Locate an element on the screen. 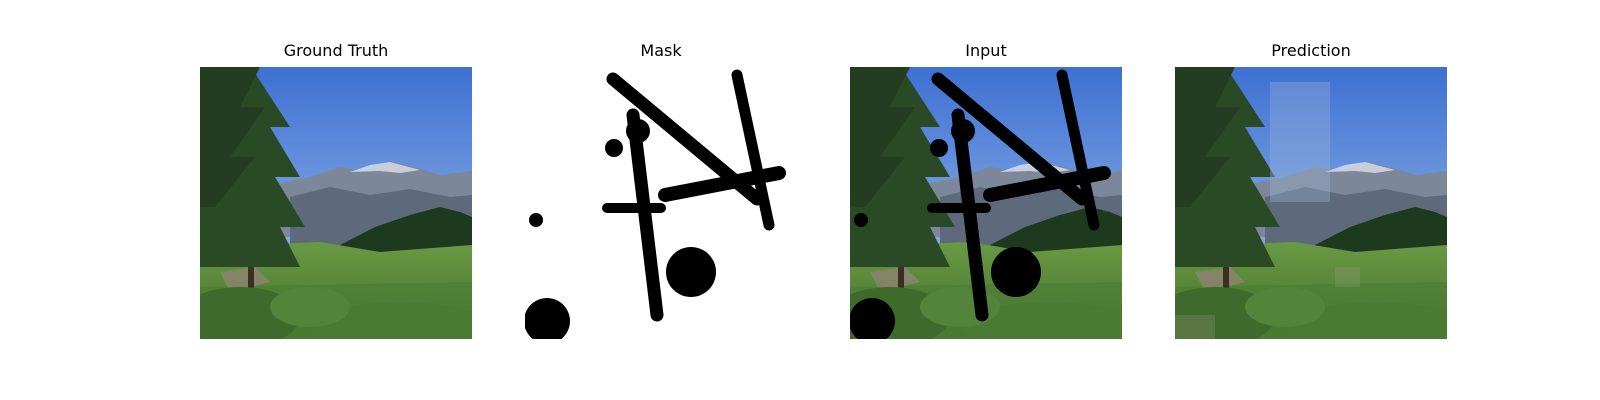 The height and width of the screenshot is (400, 1600). input-image is located at coordinates (986, 203).